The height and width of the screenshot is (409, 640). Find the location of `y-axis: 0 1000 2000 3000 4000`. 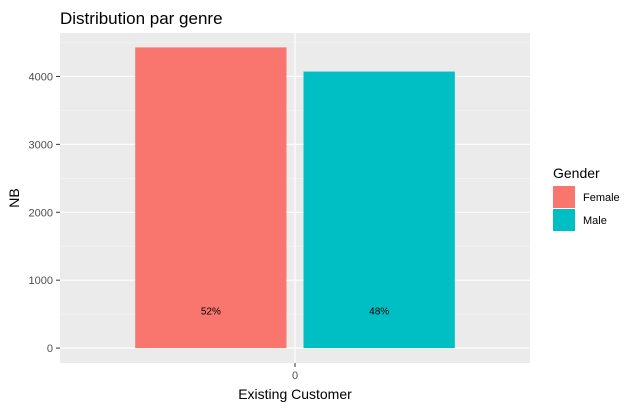

y-axis: 0 1000 2000 3000 4000 is located at coordinates (44, 213).